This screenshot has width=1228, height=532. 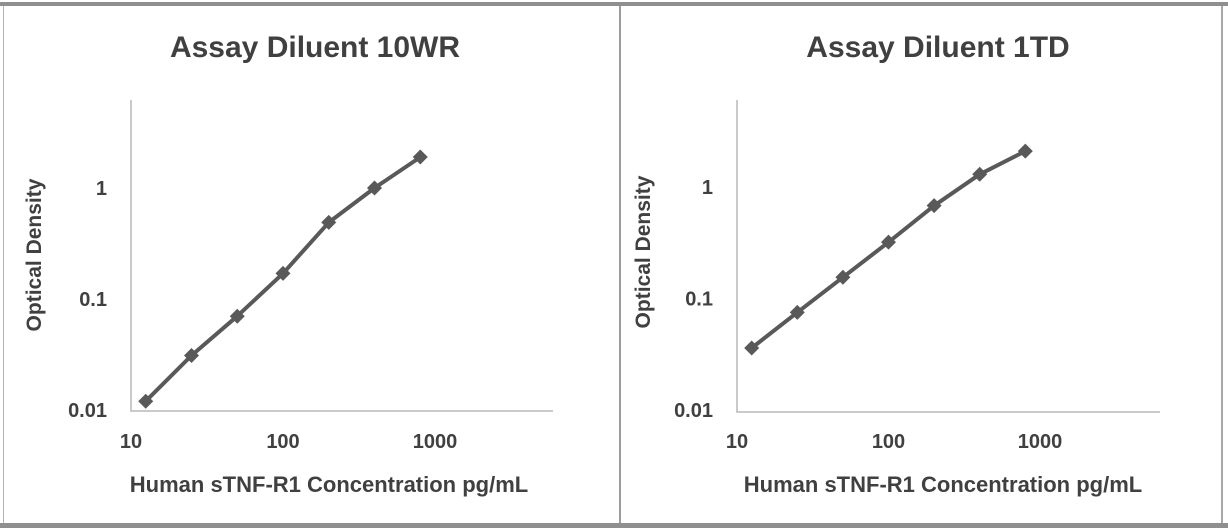 What do you see at coordinates (938, 47) in the screenshot?
I see `chart-title-1td: Assay Diluent 1TD` at bounding box center [938, 47].